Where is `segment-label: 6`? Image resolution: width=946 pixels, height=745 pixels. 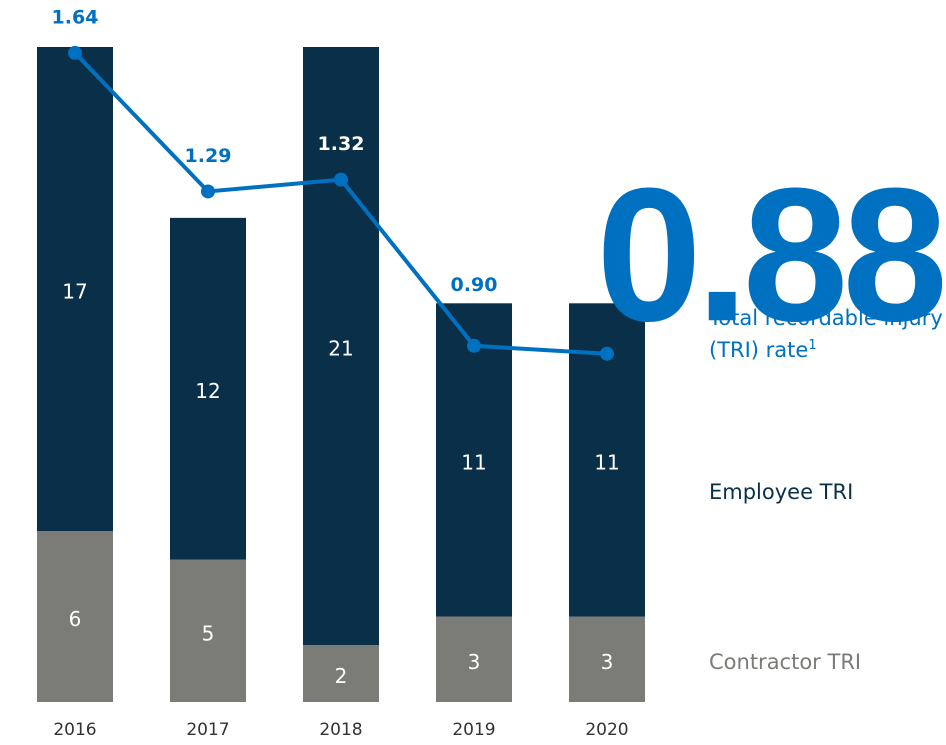
segment-label: 6 is located at coordinates (75, 619).